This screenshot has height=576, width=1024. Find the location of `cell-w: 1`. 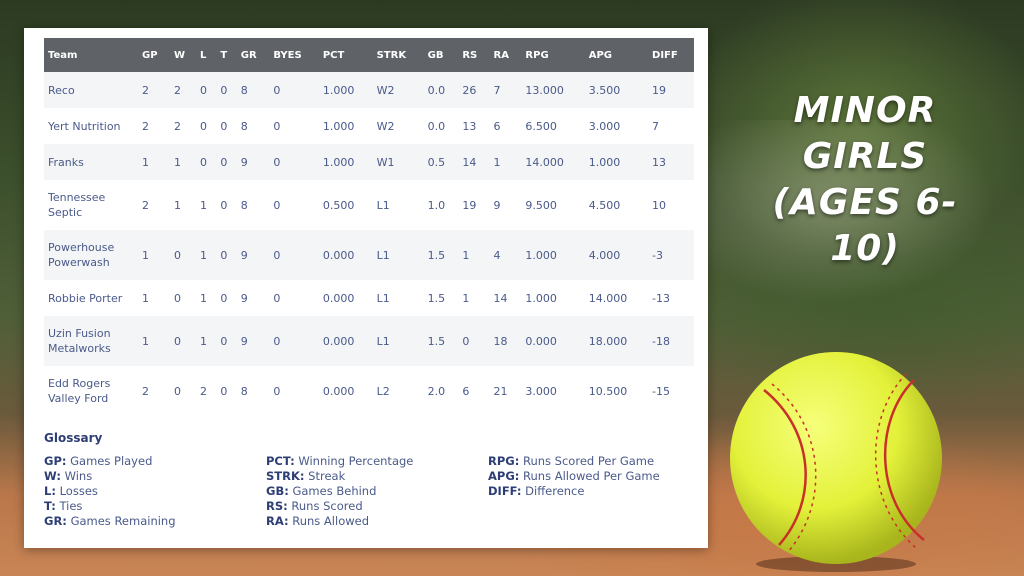

cell-w: 1 is located at coordinates (183, 205).